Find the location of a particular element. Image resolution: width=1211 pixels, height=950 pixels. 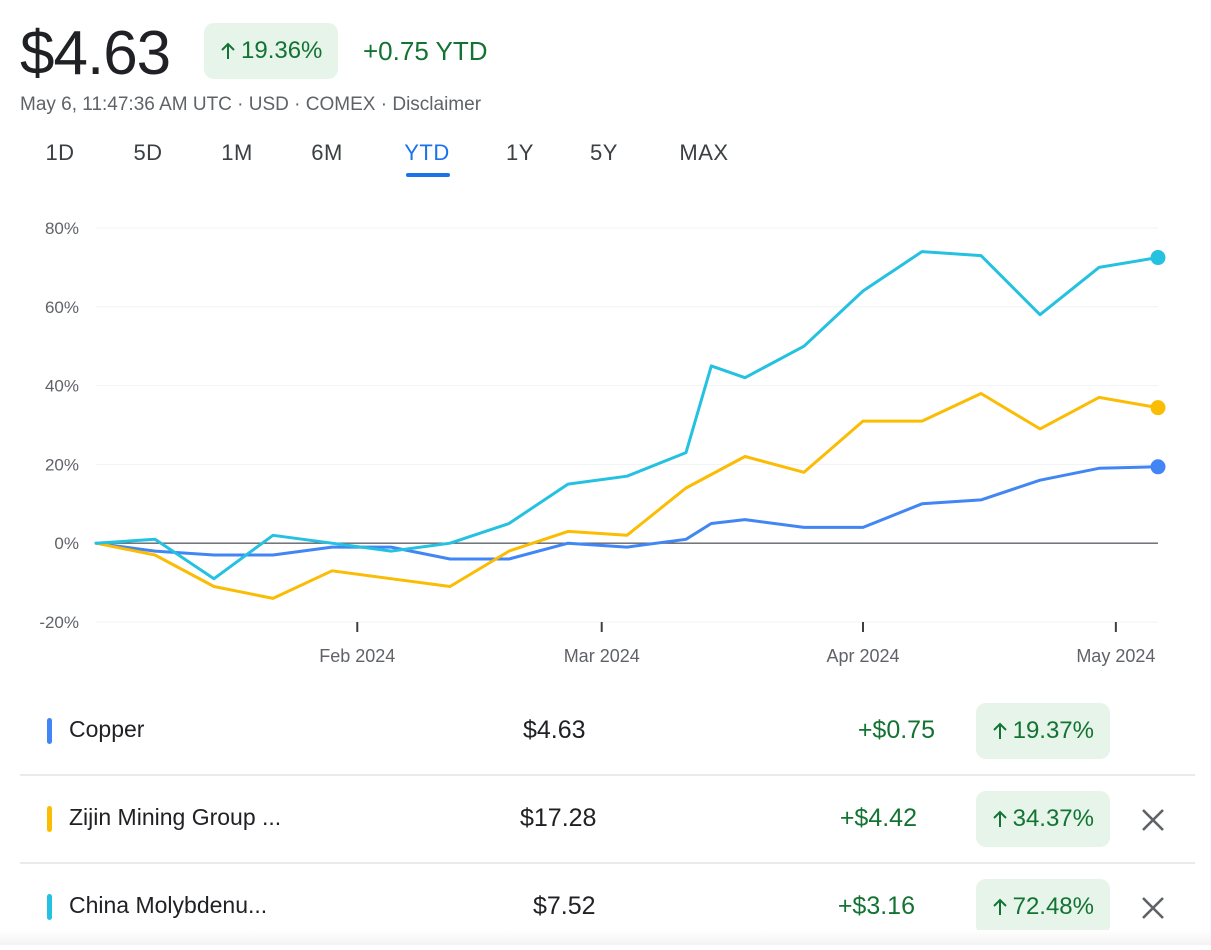

percent-change-value: 19.36% is located at coordinates (282, 50).